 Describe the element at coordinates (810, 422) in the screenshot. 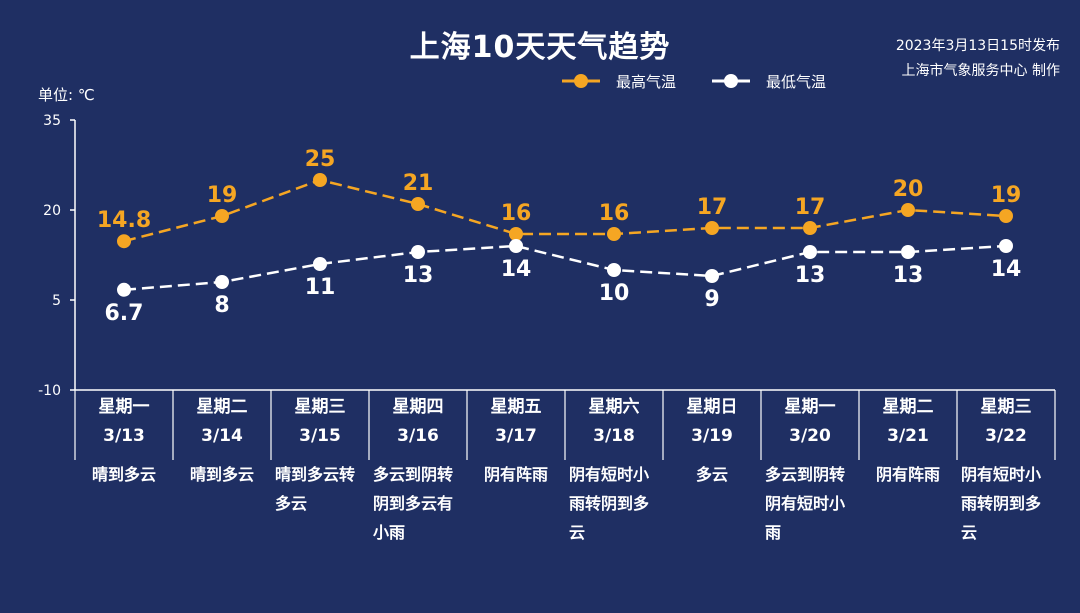

I see `day-cell: 星期一 3/20` at that location.